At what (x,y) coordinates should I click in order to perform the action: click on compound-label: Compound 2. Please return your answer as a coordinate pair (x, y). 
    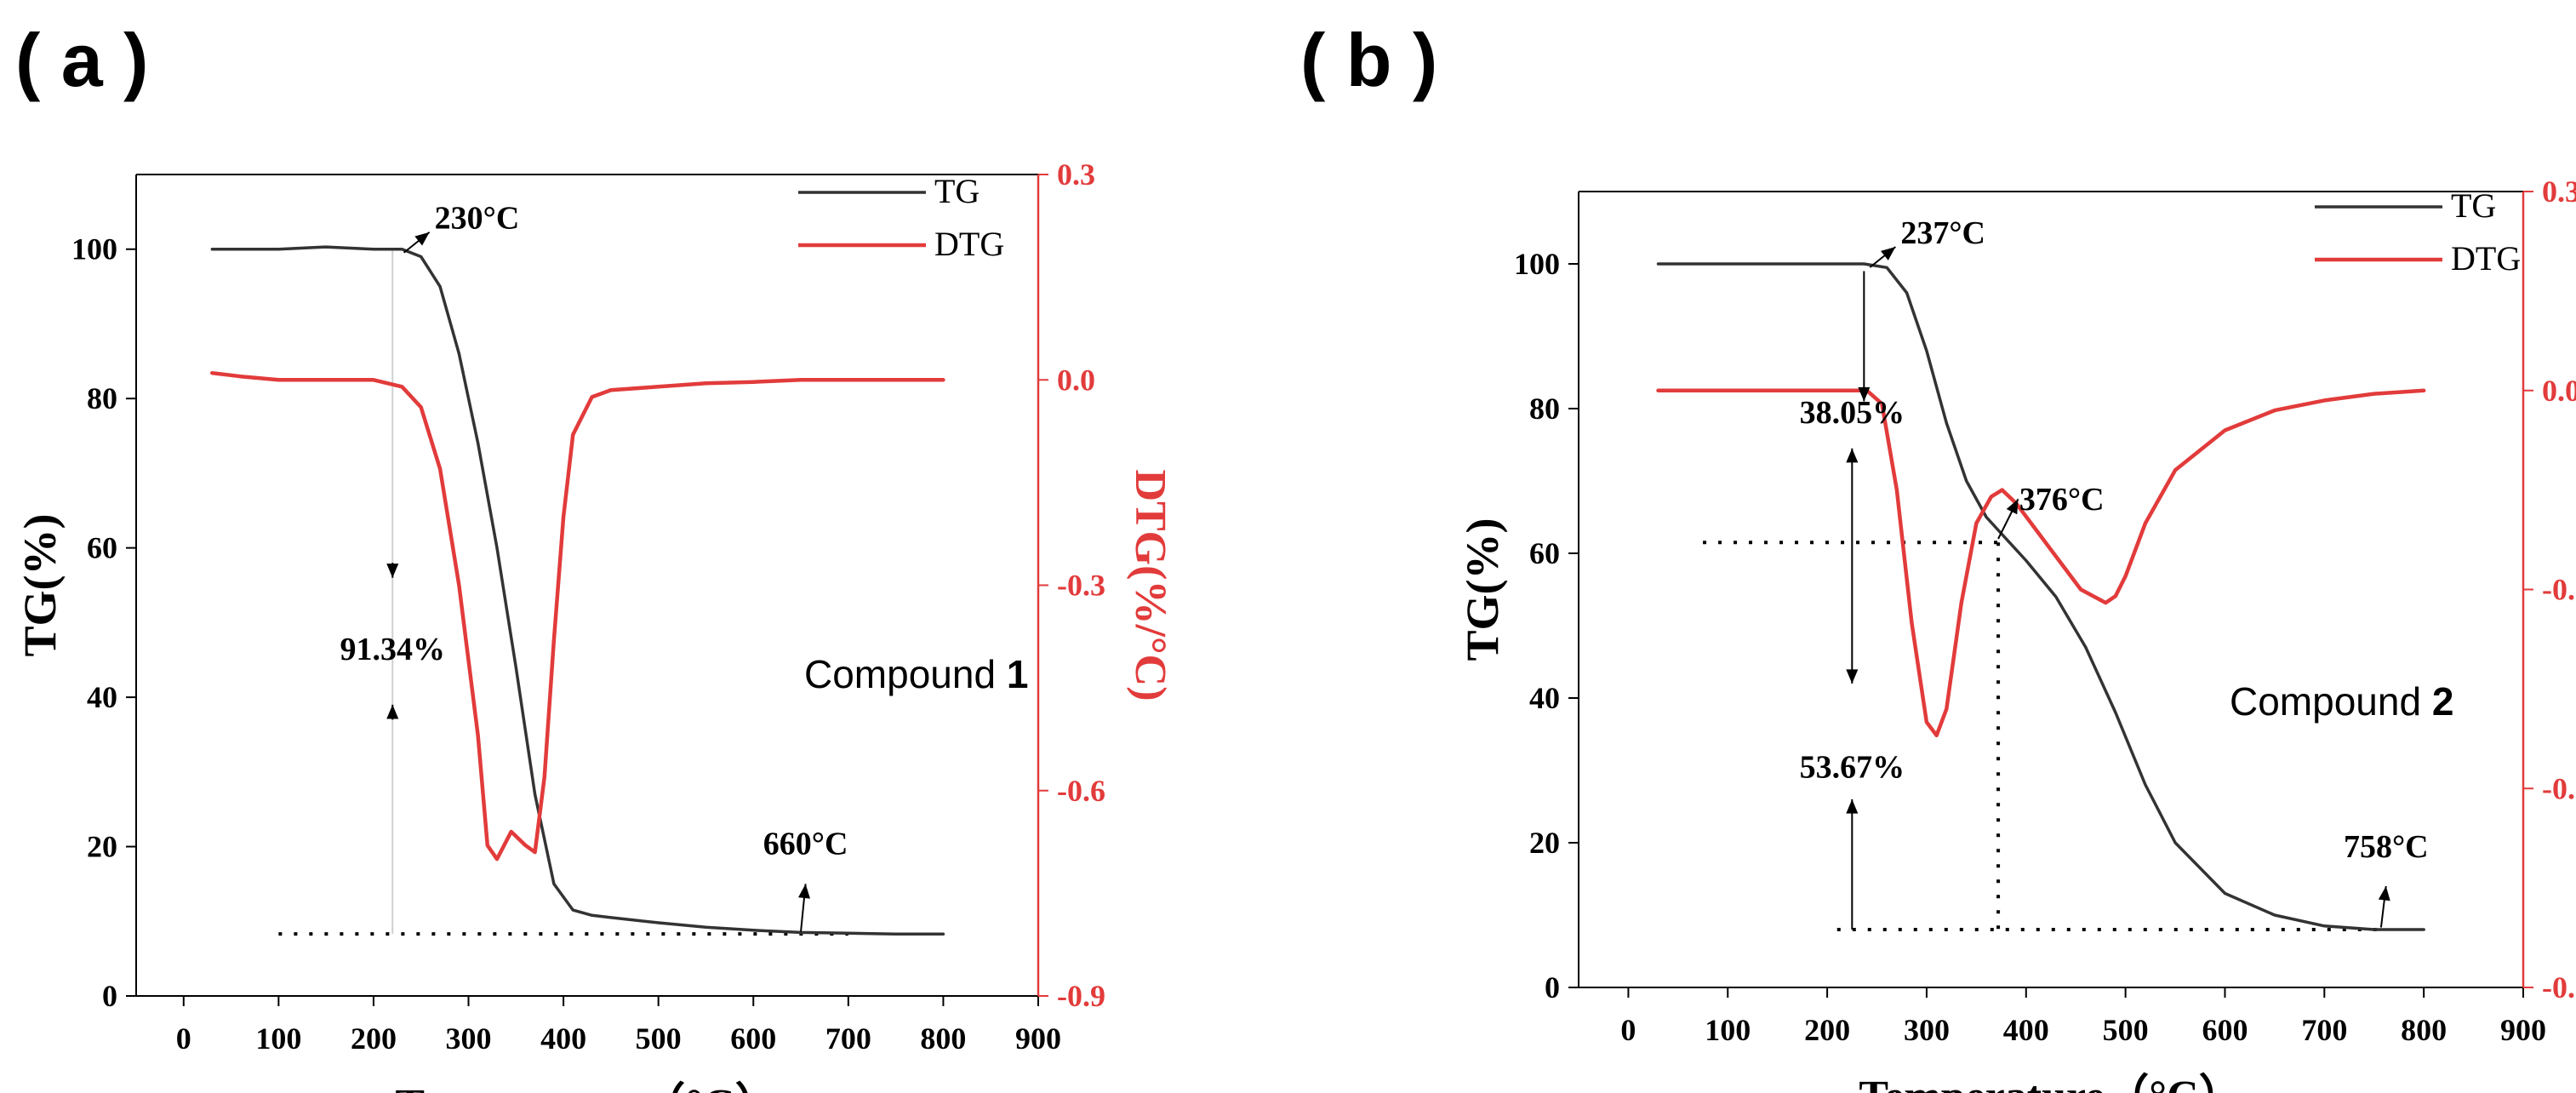
    Looking at the image, I should click on (2341, 701).